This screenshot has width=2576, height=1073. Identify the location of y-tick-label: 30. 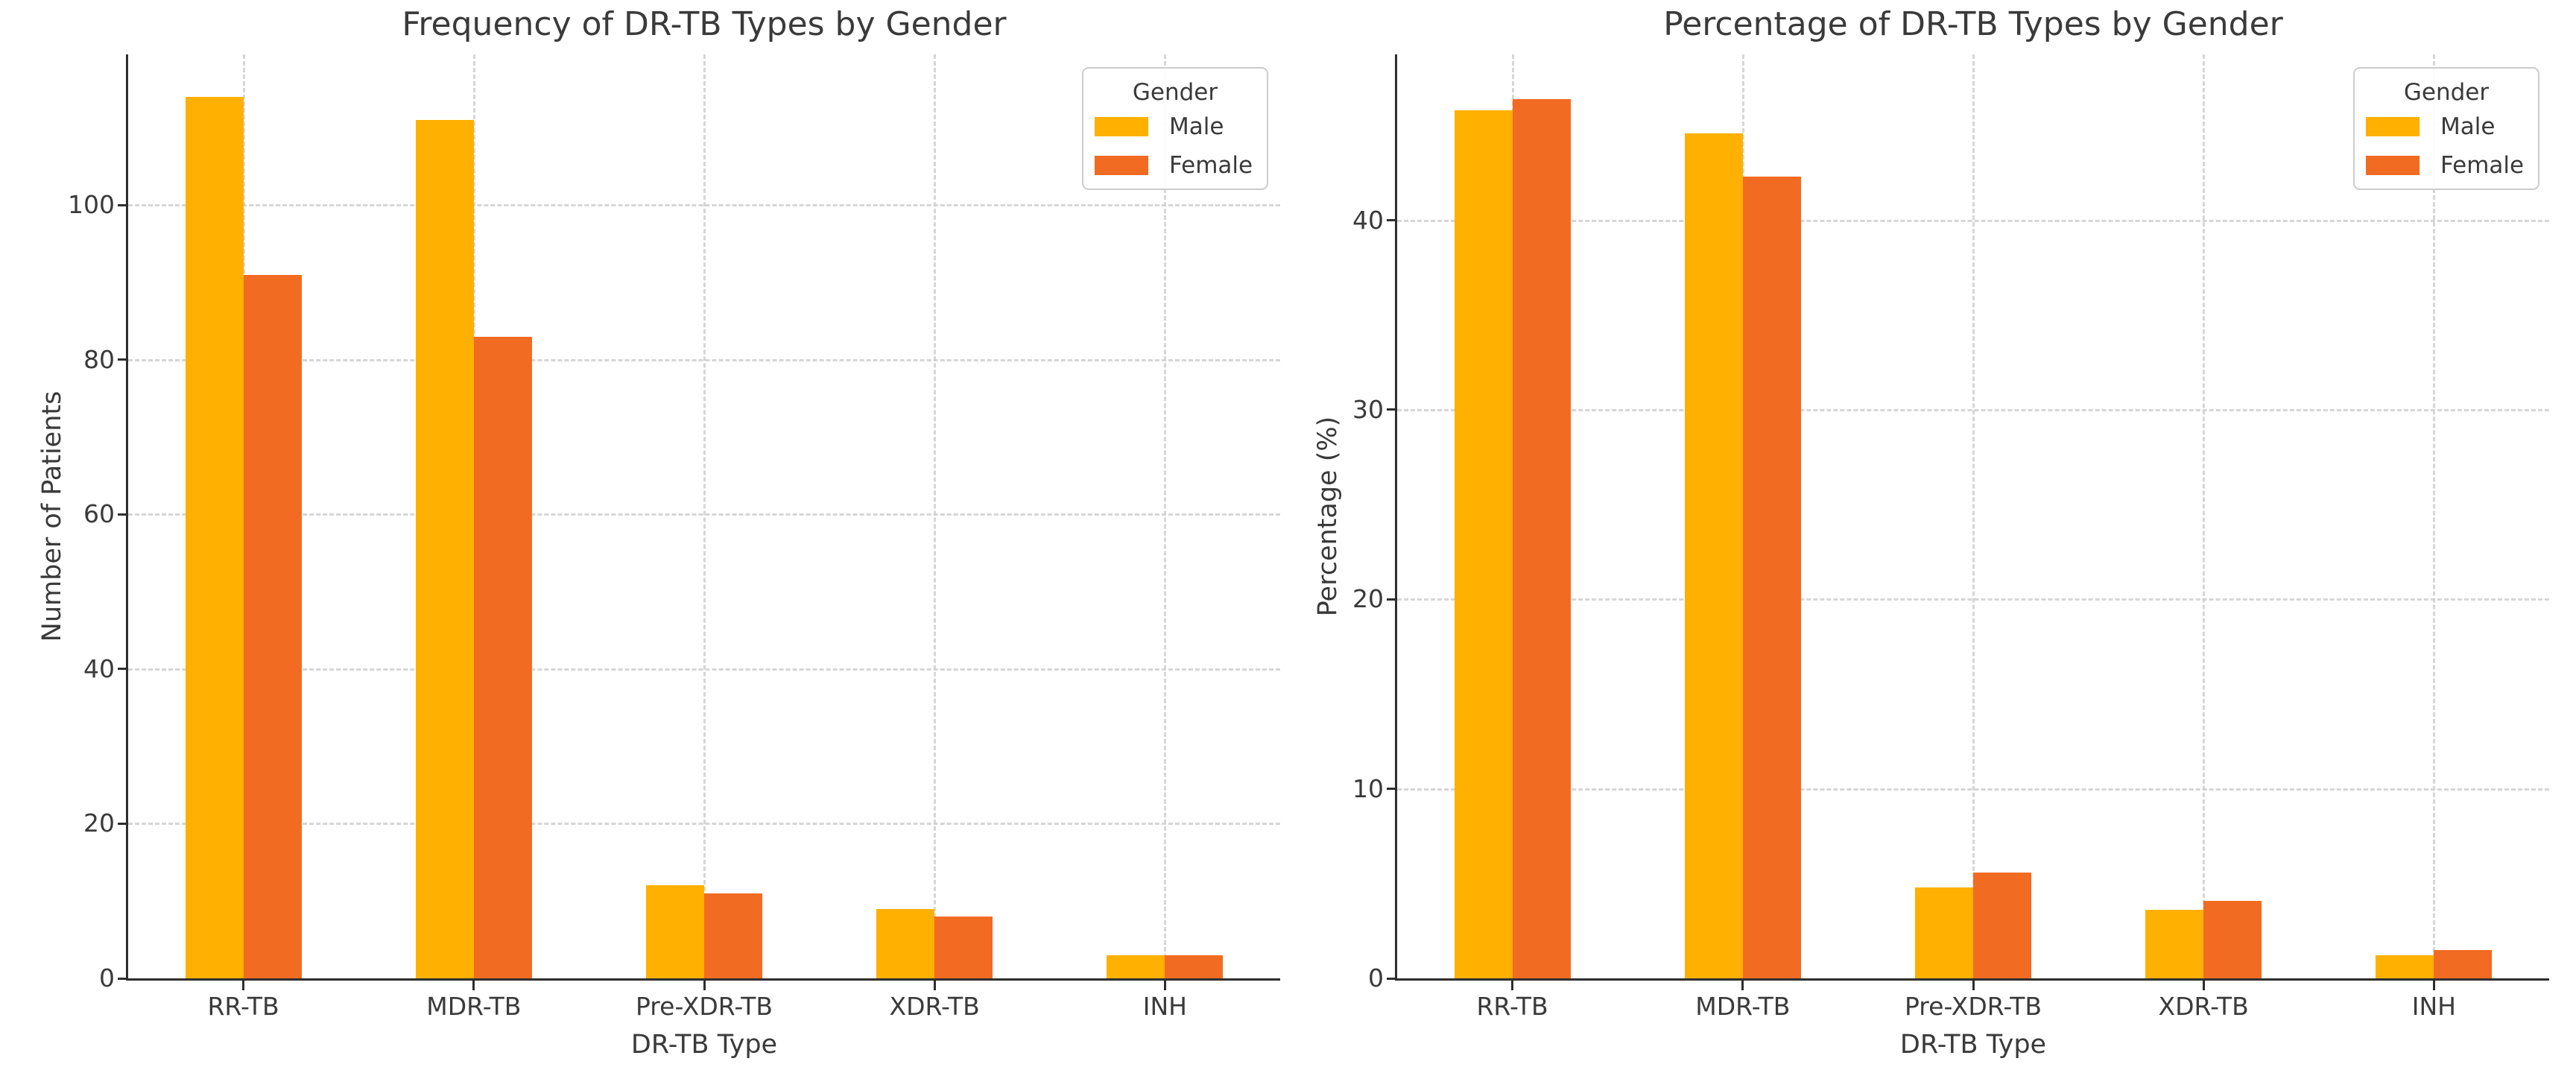
(1368, 409).